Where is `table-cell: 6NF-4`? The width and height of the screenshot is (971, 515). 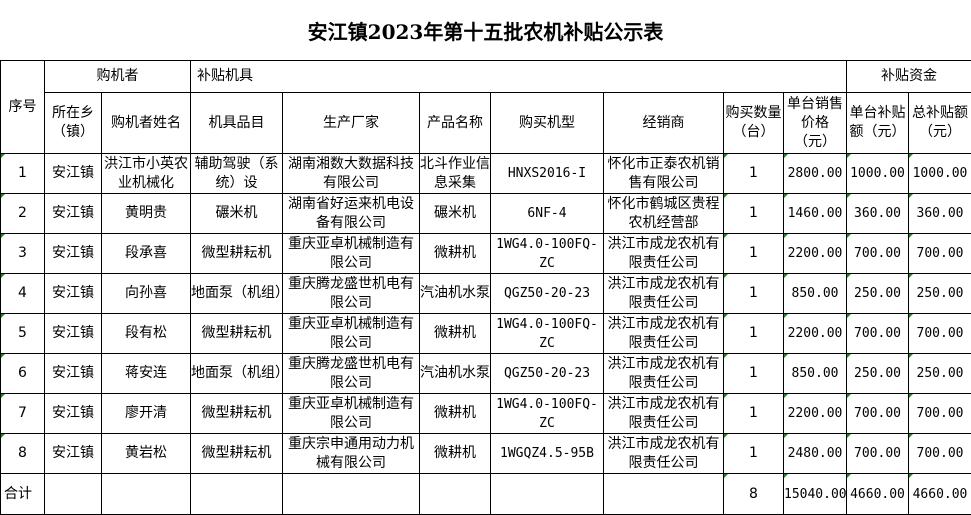 table-cell: 6NF-4 is located at coordinates (547, 214).